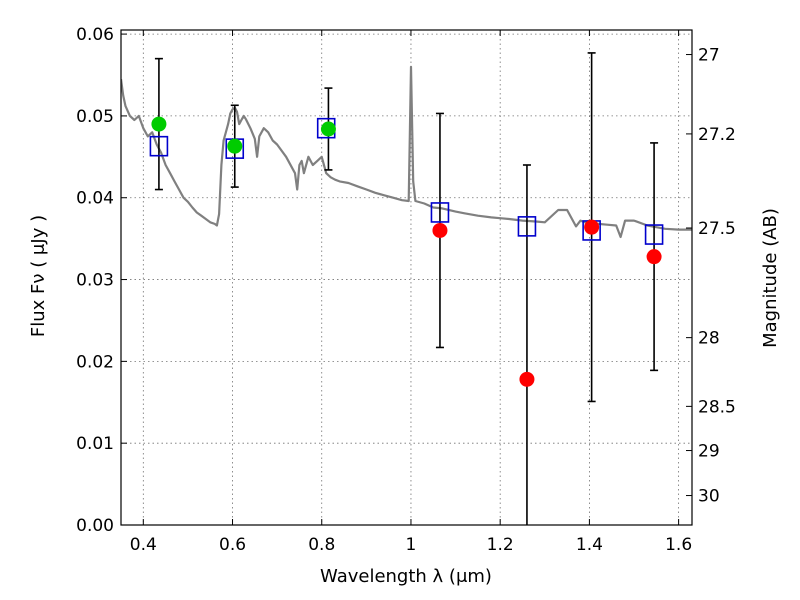  What do you see at coordinates (95, 526) in the screenshot?
I see `y-tick-label: 0.00` at bounding box center [95, 526].